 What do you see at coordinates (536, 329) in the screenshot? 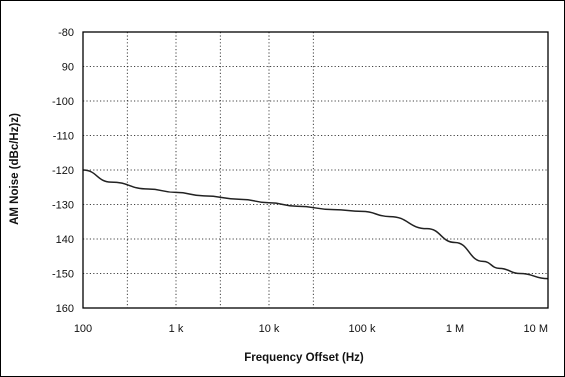
I see `x-tick-label: 10 M` at bounding box center [536, 329].